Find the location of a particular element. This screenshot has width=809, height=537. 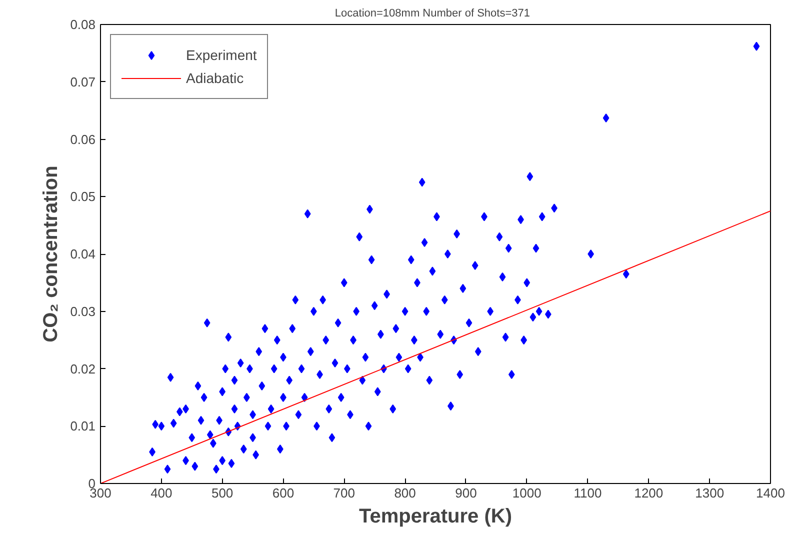

x-tick-label: 1100 is located at coordinates (588, 493).